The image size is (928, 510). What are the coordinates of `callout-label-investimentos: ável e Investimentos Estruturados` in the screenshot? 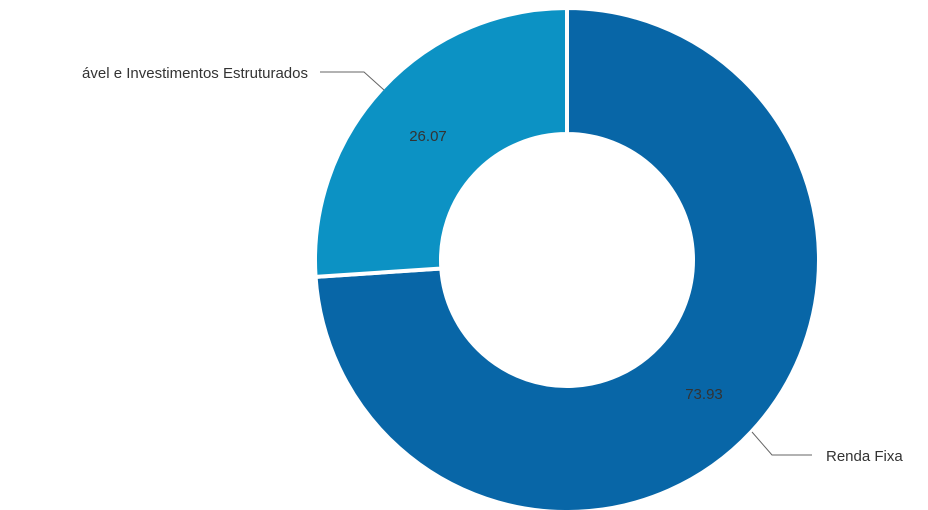 It's located at (195, 73).